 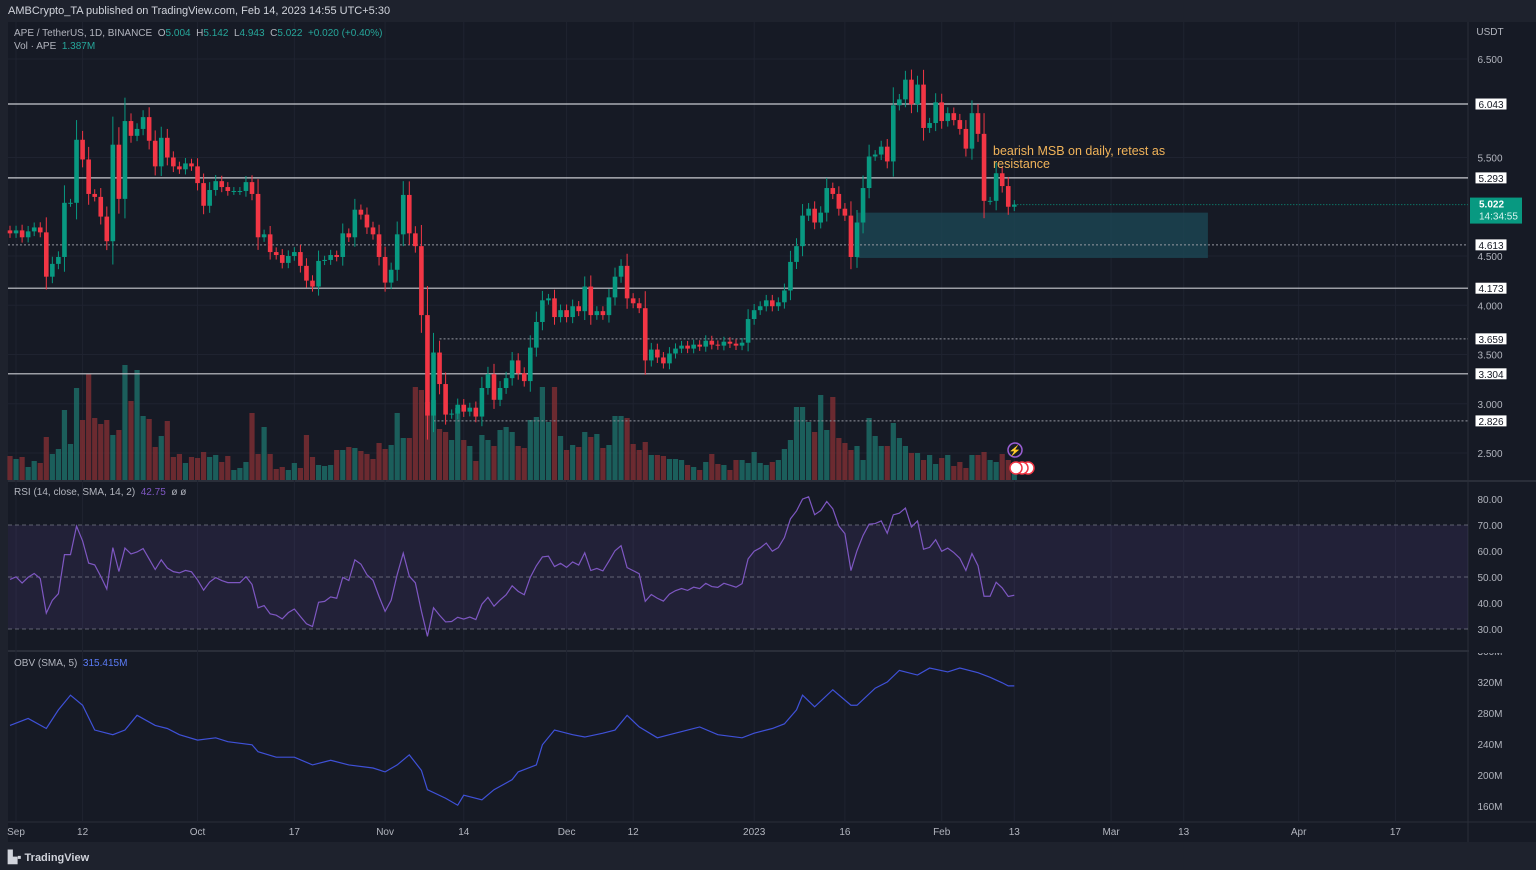 What do you see at coordinates (46, 663) in the screenshot?
I see `obv-label: OBV (SMA, 5)` at bounding box center [46, 663].